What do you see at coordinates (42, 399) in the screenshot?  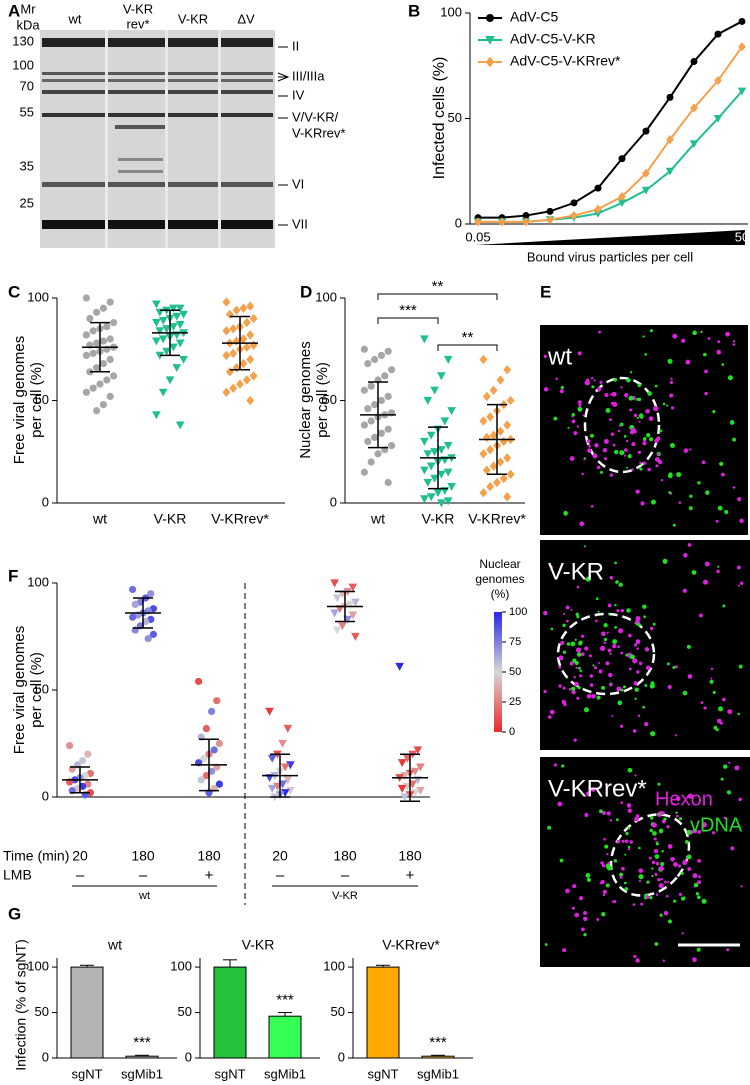 I see `y-tick-label: 50` at bounding box center [42, 399].